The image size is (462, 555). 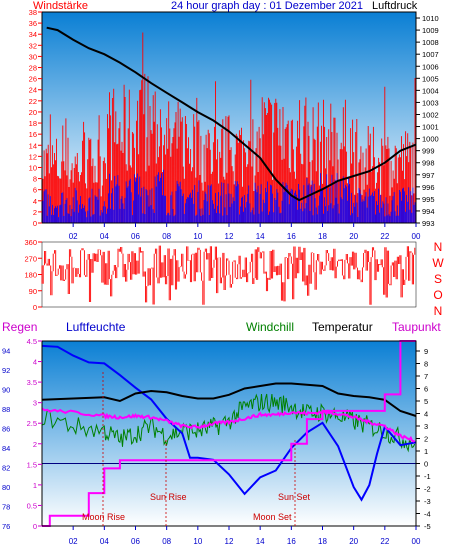 What do you see at coordinates (33, 112) in the screenshot?
I see `wind-tick-label: 20` at bounding box center [33, 112].